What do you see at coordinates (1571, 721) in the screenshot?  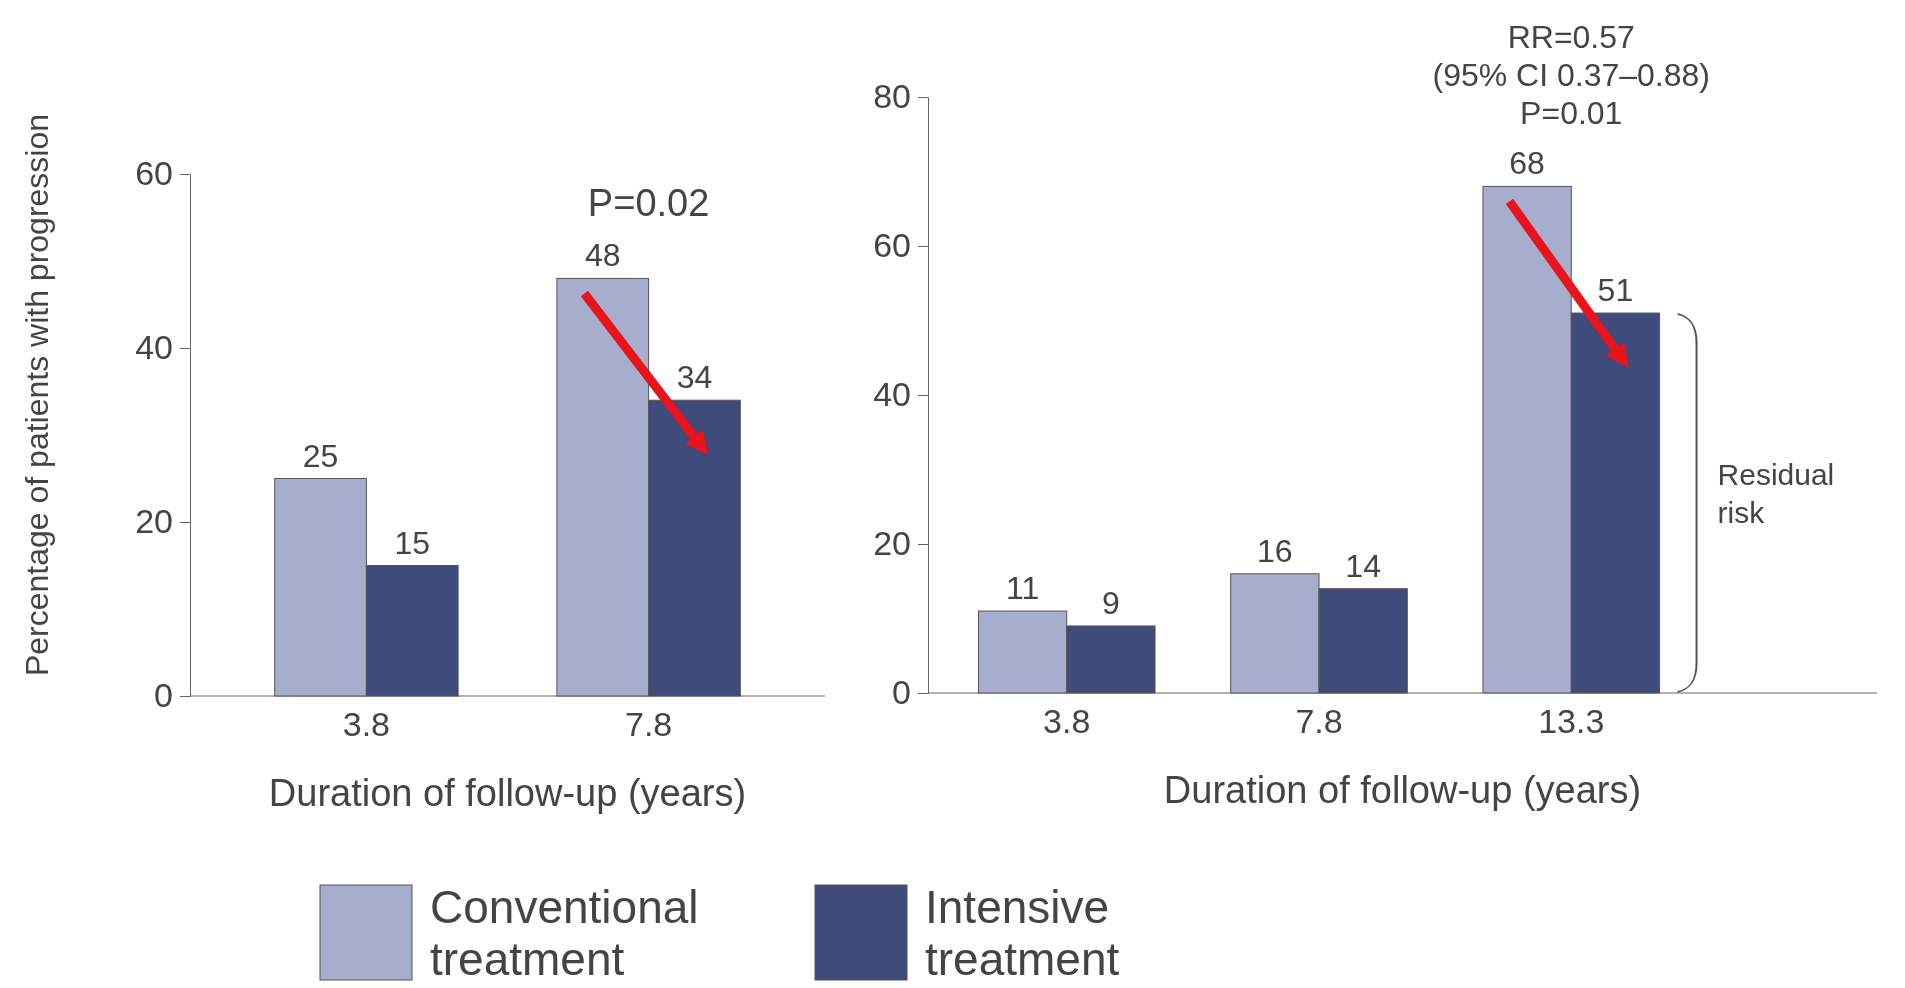 I see `x-tick-label: 13.3` at bounding box center [1571, 721].